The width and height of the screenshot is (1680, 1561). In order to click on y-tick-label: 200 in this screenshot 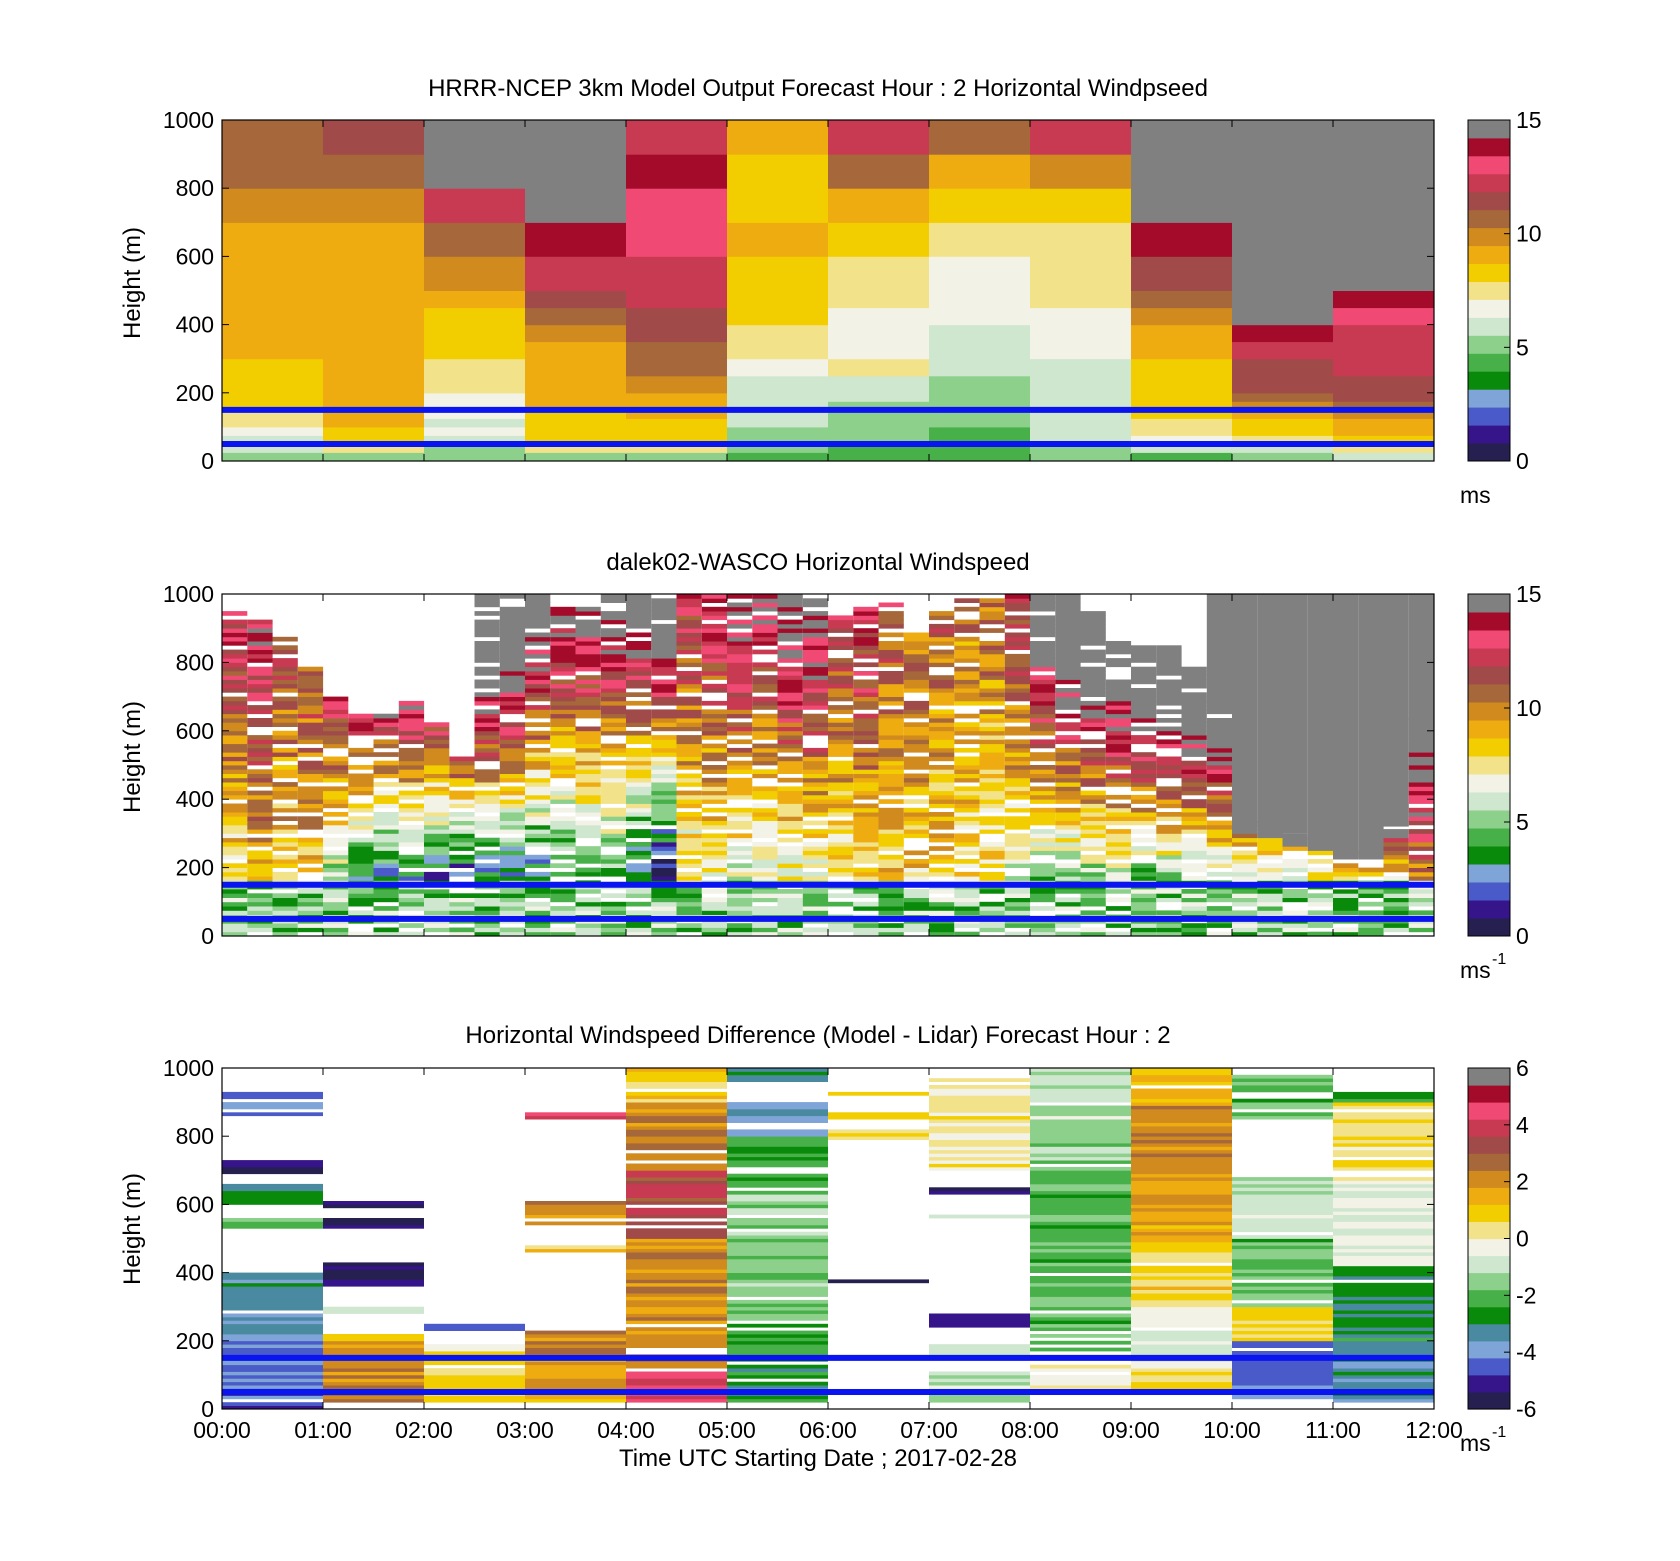, I will do `click(195, 1341)`.